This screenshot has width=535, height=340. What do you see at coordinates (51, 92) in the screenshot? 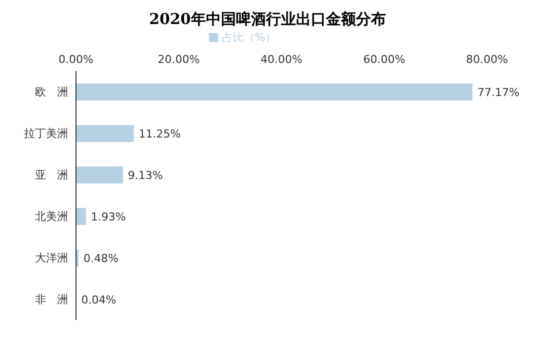
I see `y-tick-label: 欧 洲` at bounding box center [51, 92].